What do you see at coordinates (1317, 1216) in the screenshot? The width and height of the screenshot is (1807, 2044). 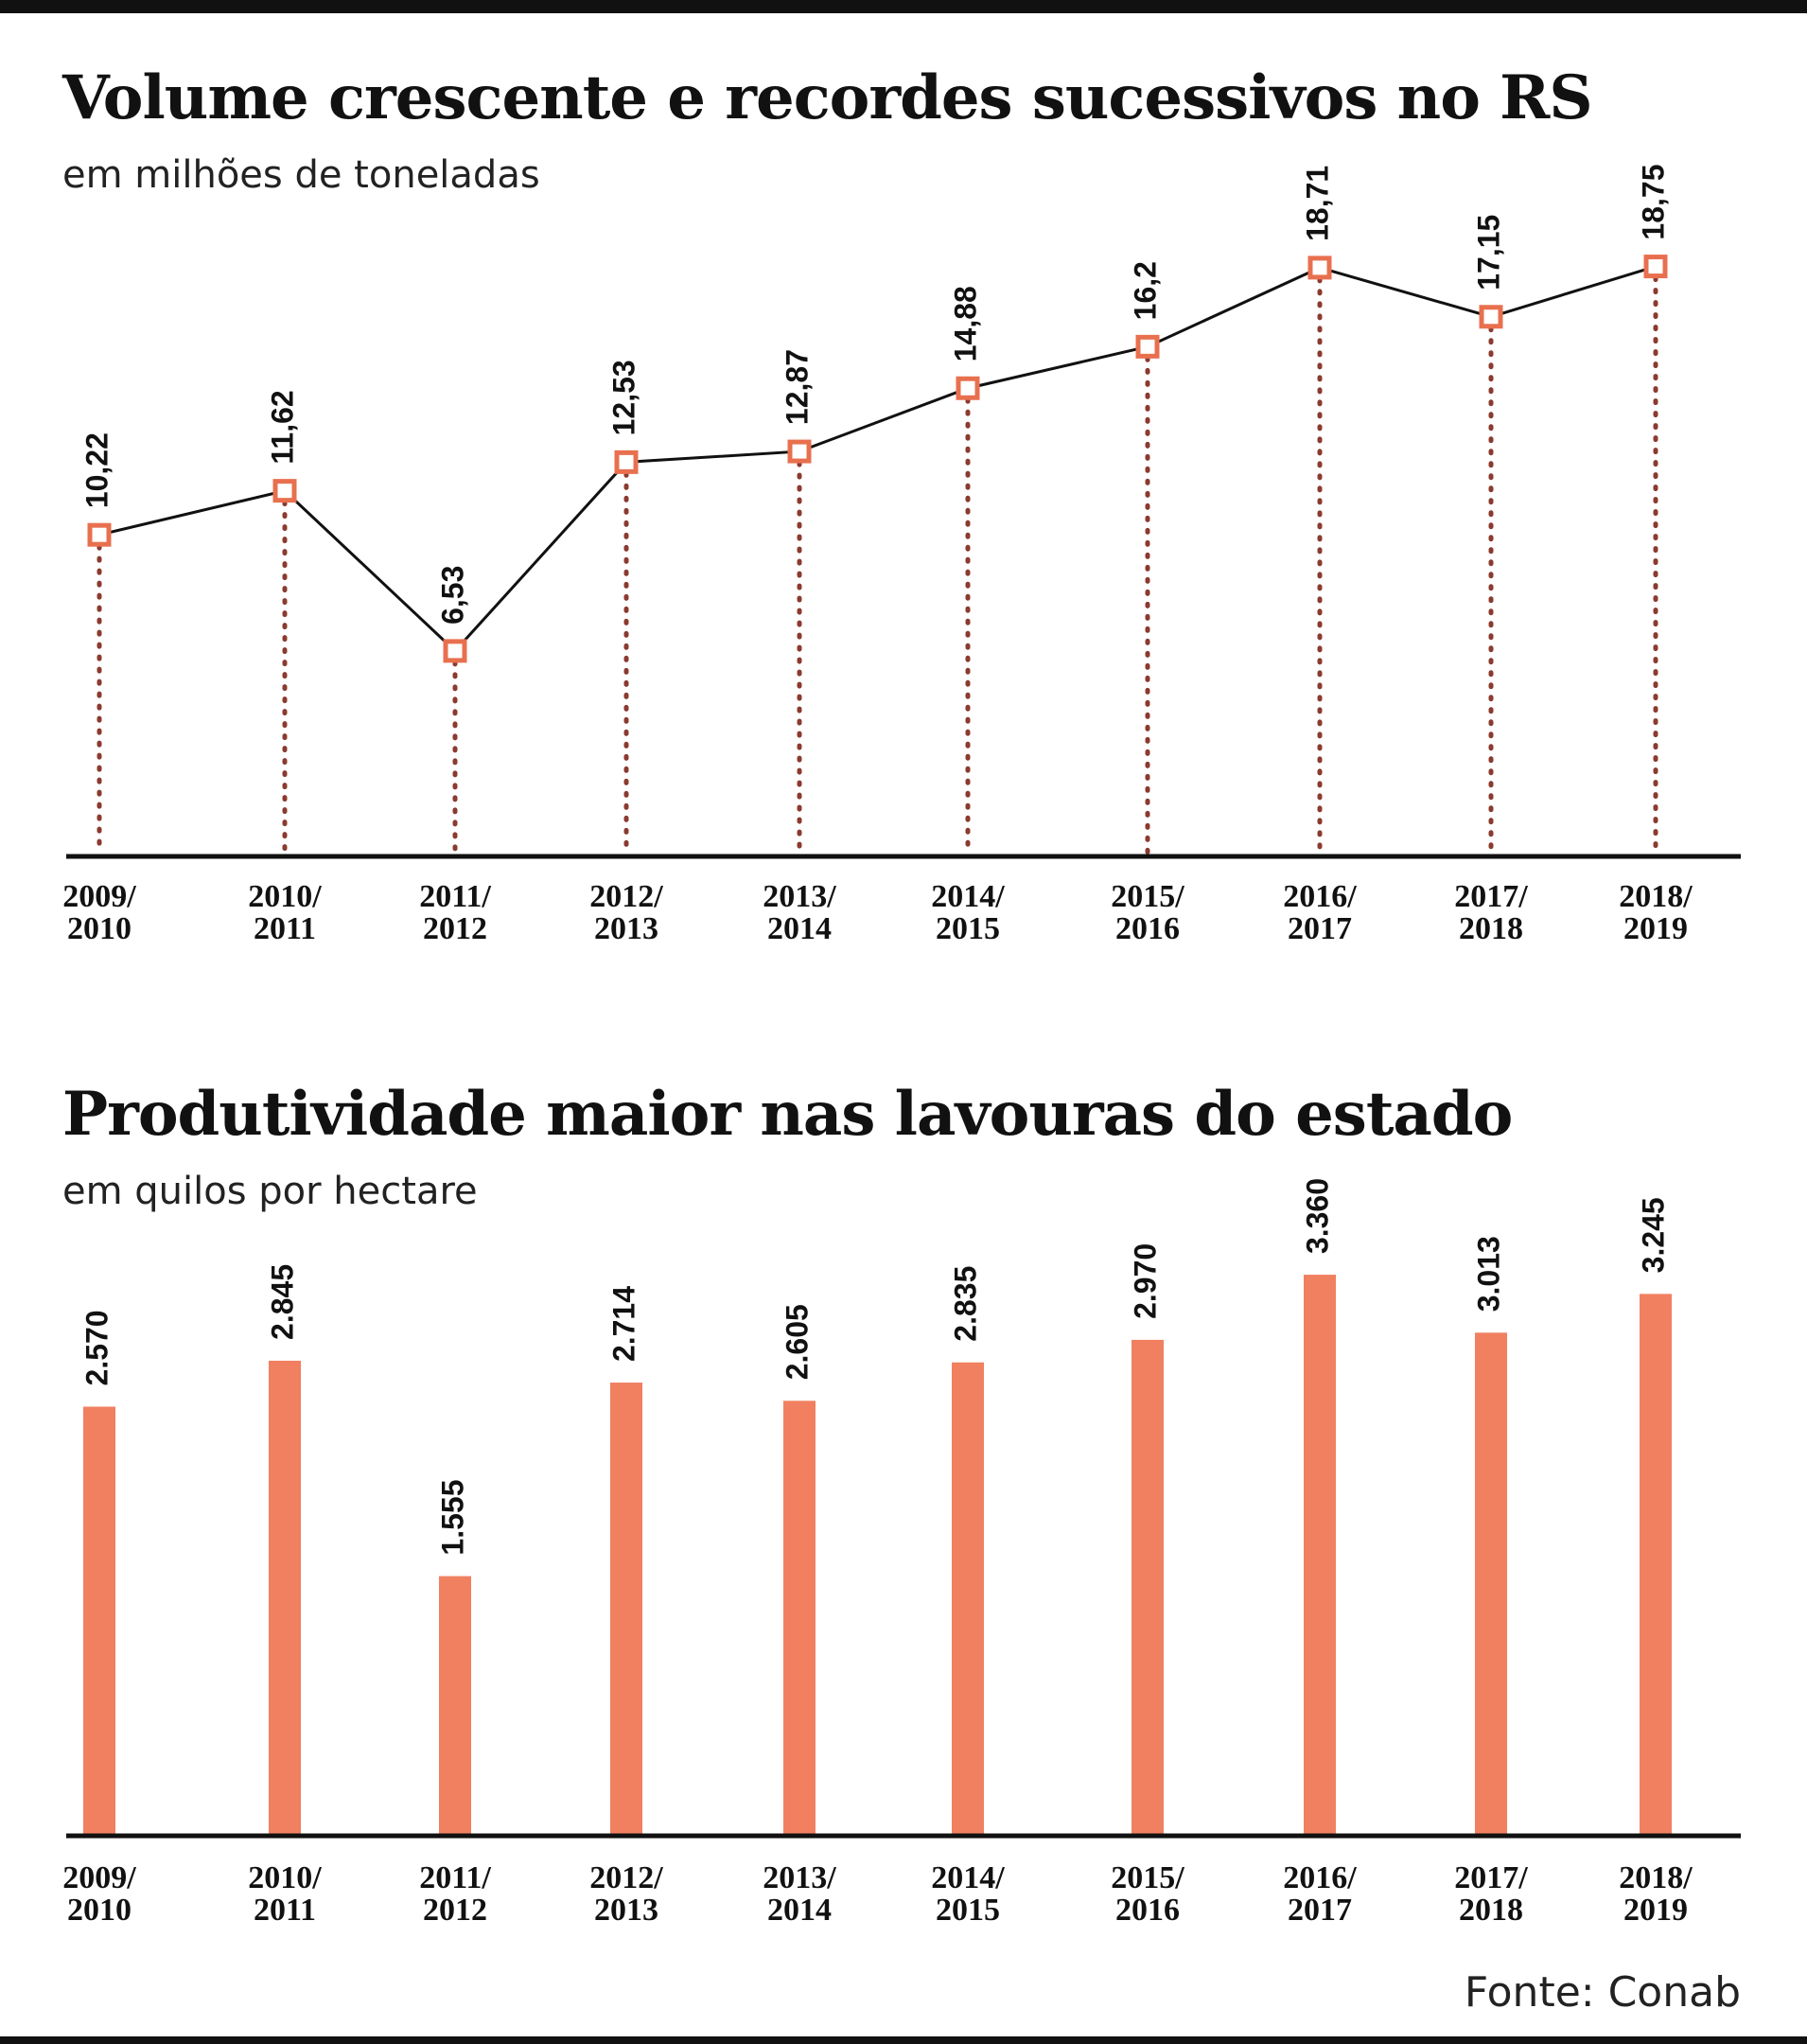 I see `data-label: 3.360` at bounding box center [1317, 1216].